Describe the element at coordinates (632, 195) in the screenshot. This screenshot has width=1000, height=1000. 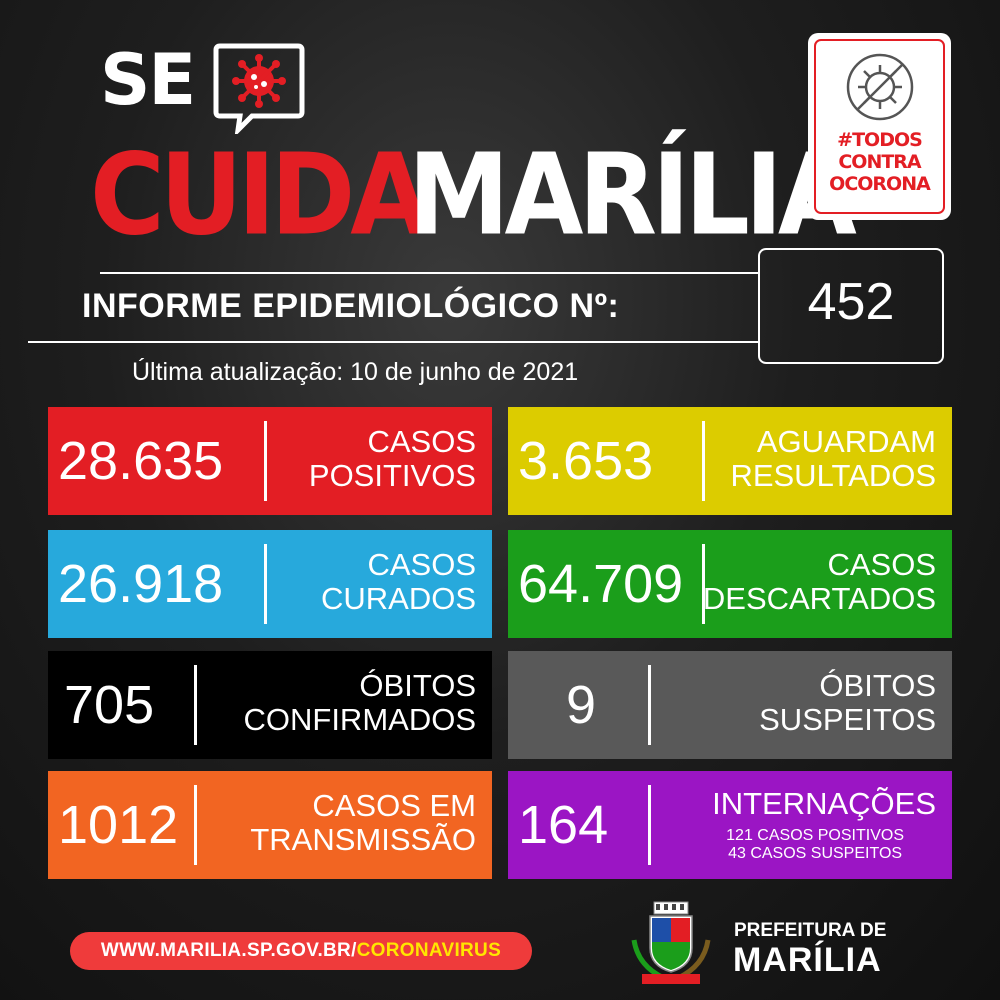
I see `logo-marilia-text: MARÍLIA` at that location.